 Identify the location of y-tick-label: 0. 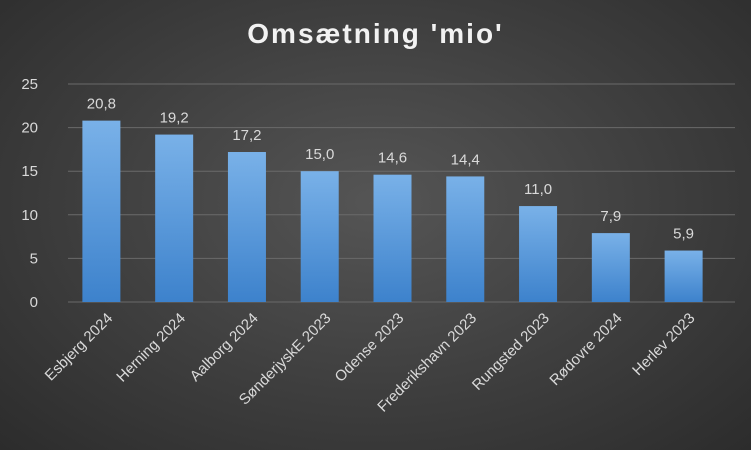
(34, 302).